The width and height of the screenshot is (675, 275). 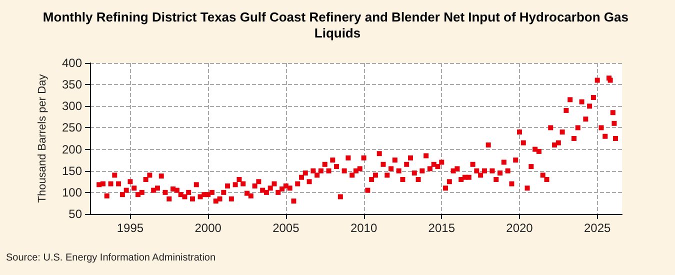 I want to click on y-tick-label: 100, so click(x=72, y=192).